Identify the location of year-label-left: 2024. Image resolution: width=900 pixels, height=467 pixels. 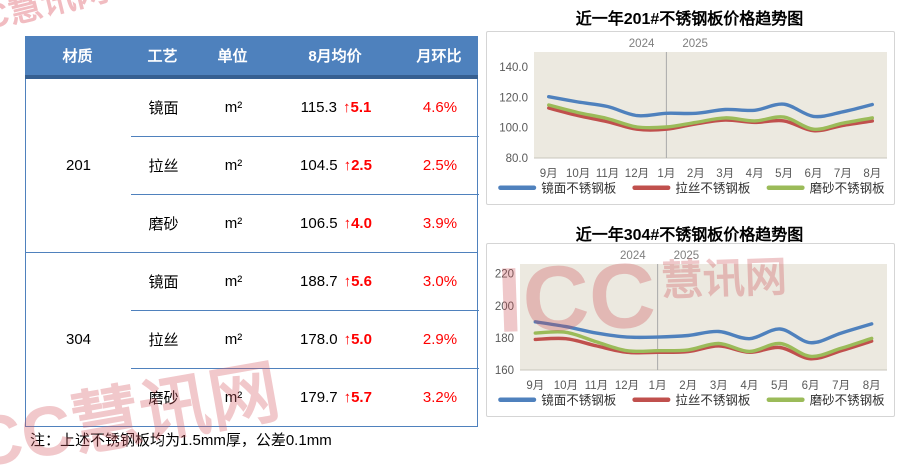
(642, 44).